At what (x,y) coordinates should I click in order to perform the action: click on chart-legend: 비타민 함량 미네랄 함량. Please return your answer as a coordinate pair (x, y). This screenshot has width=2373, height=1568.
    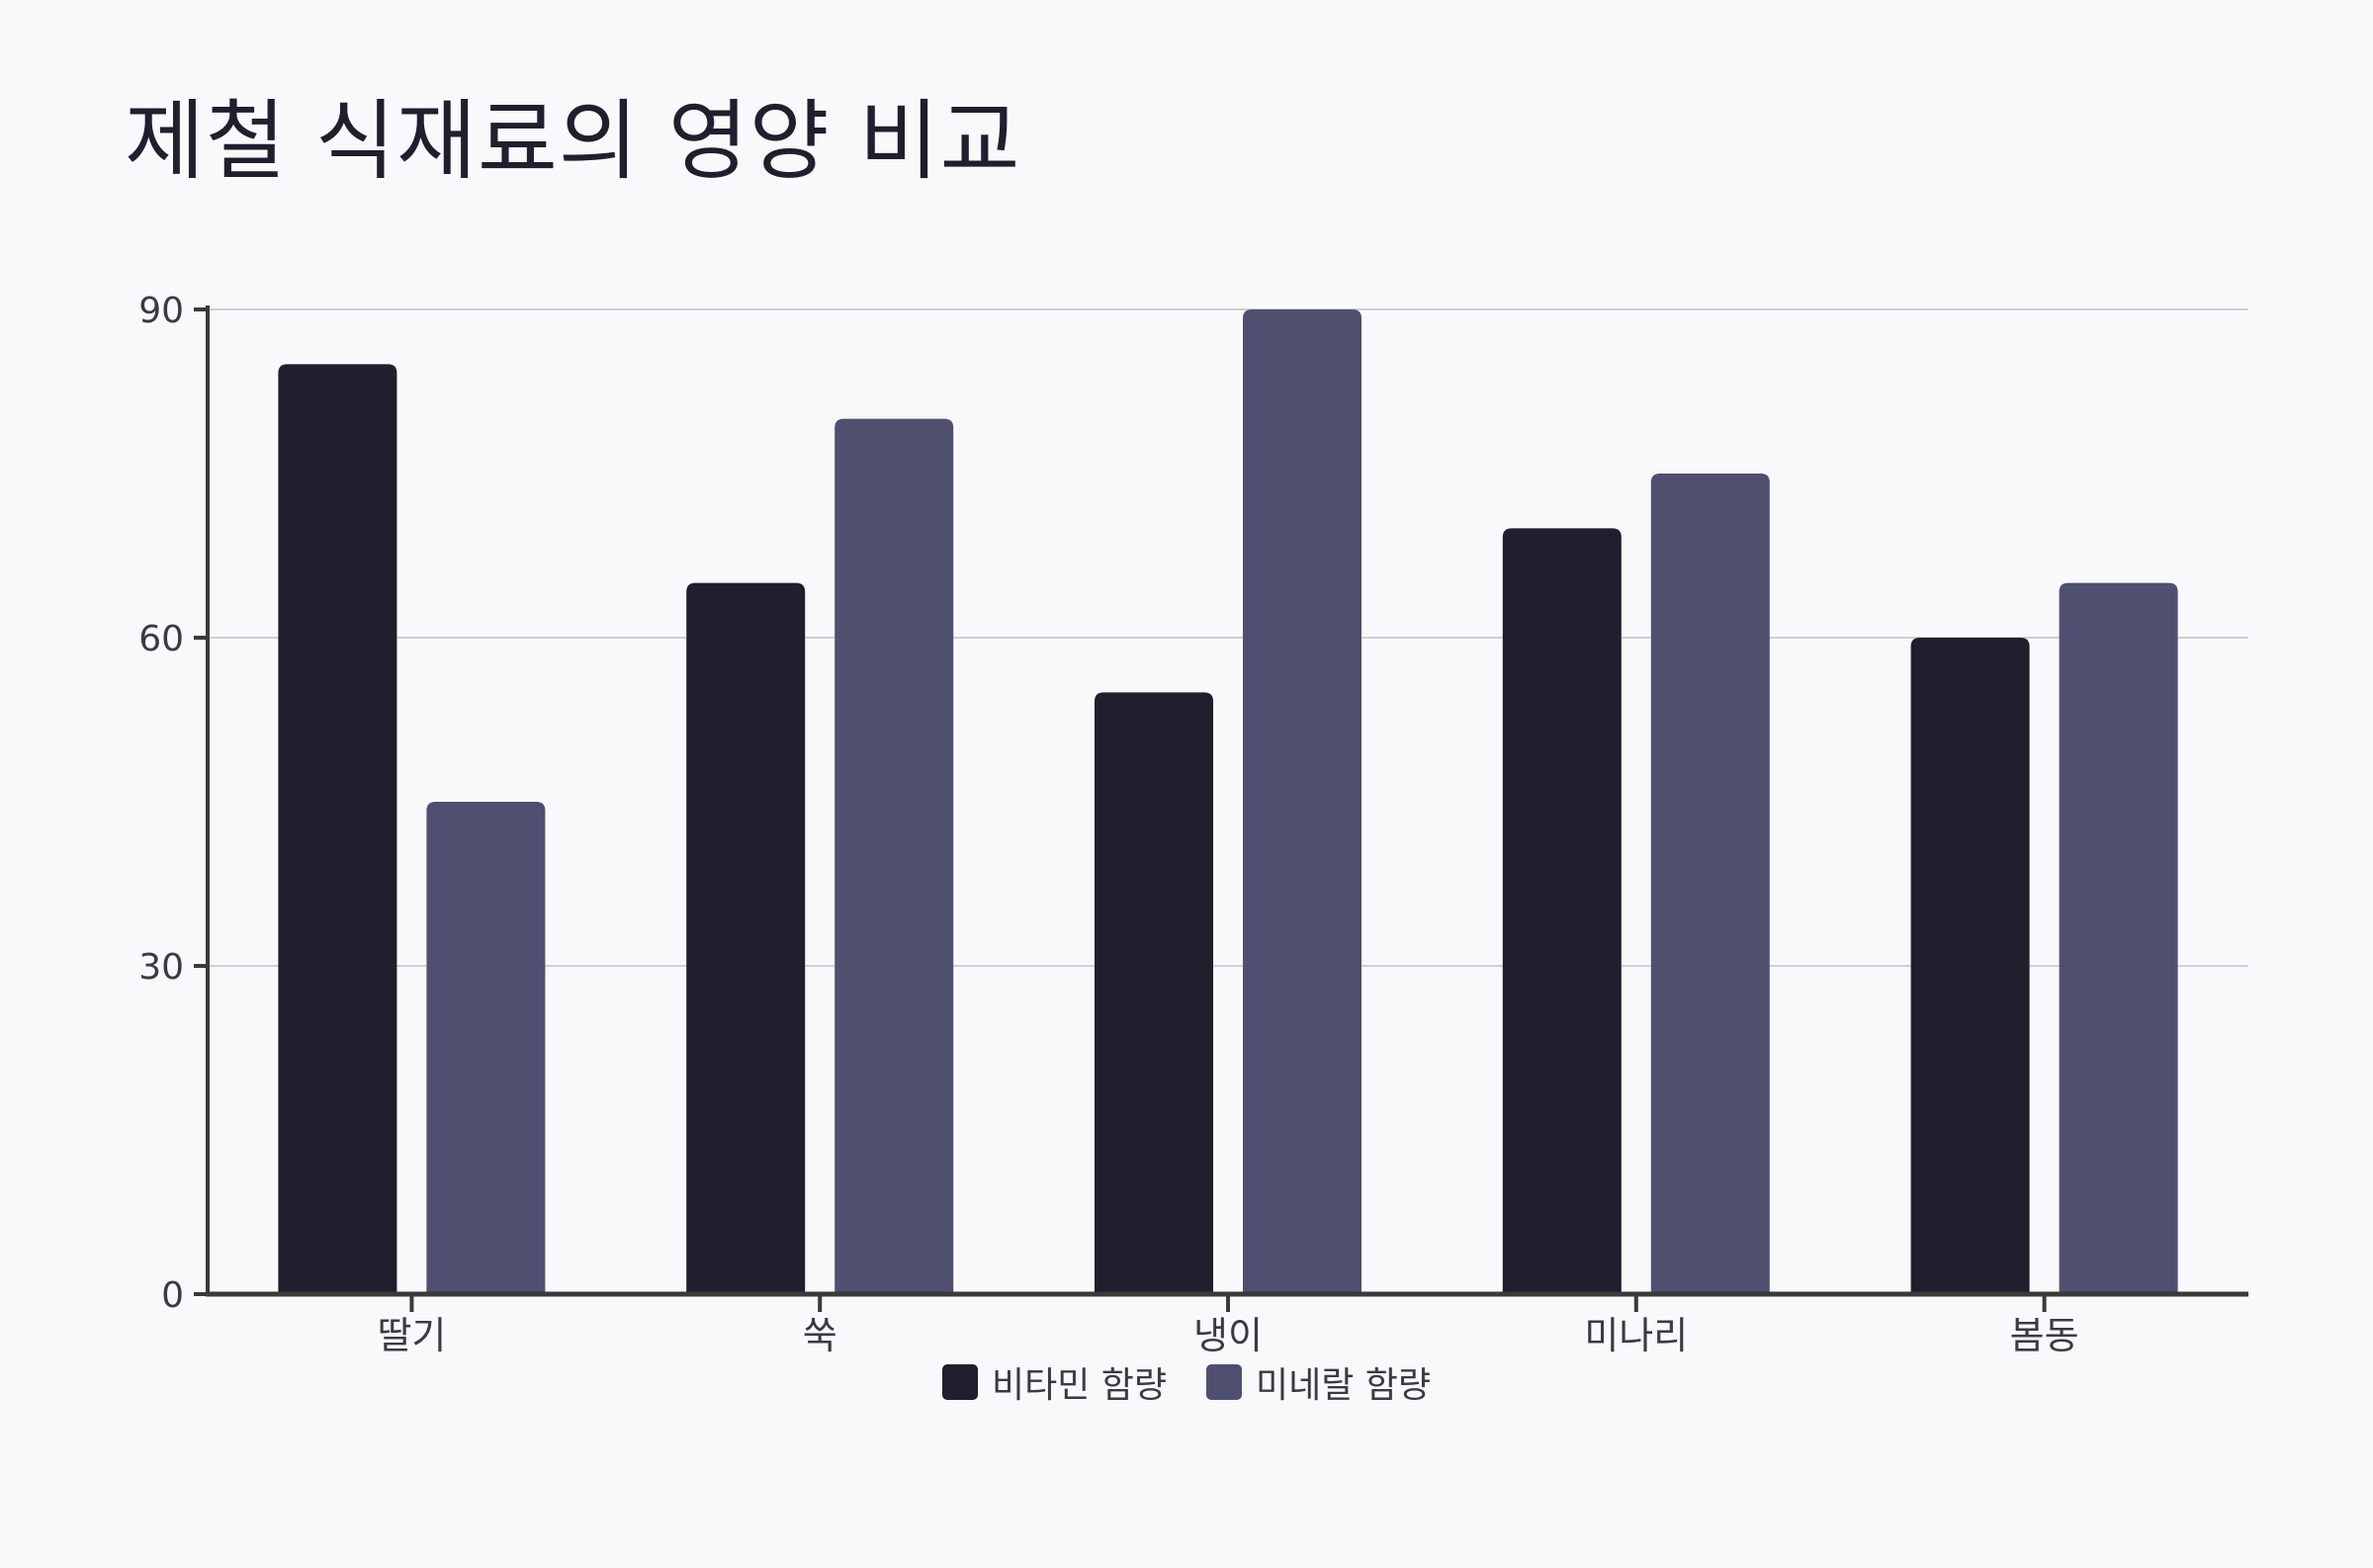
    Looking at the image, I should click on (1186, 1382).